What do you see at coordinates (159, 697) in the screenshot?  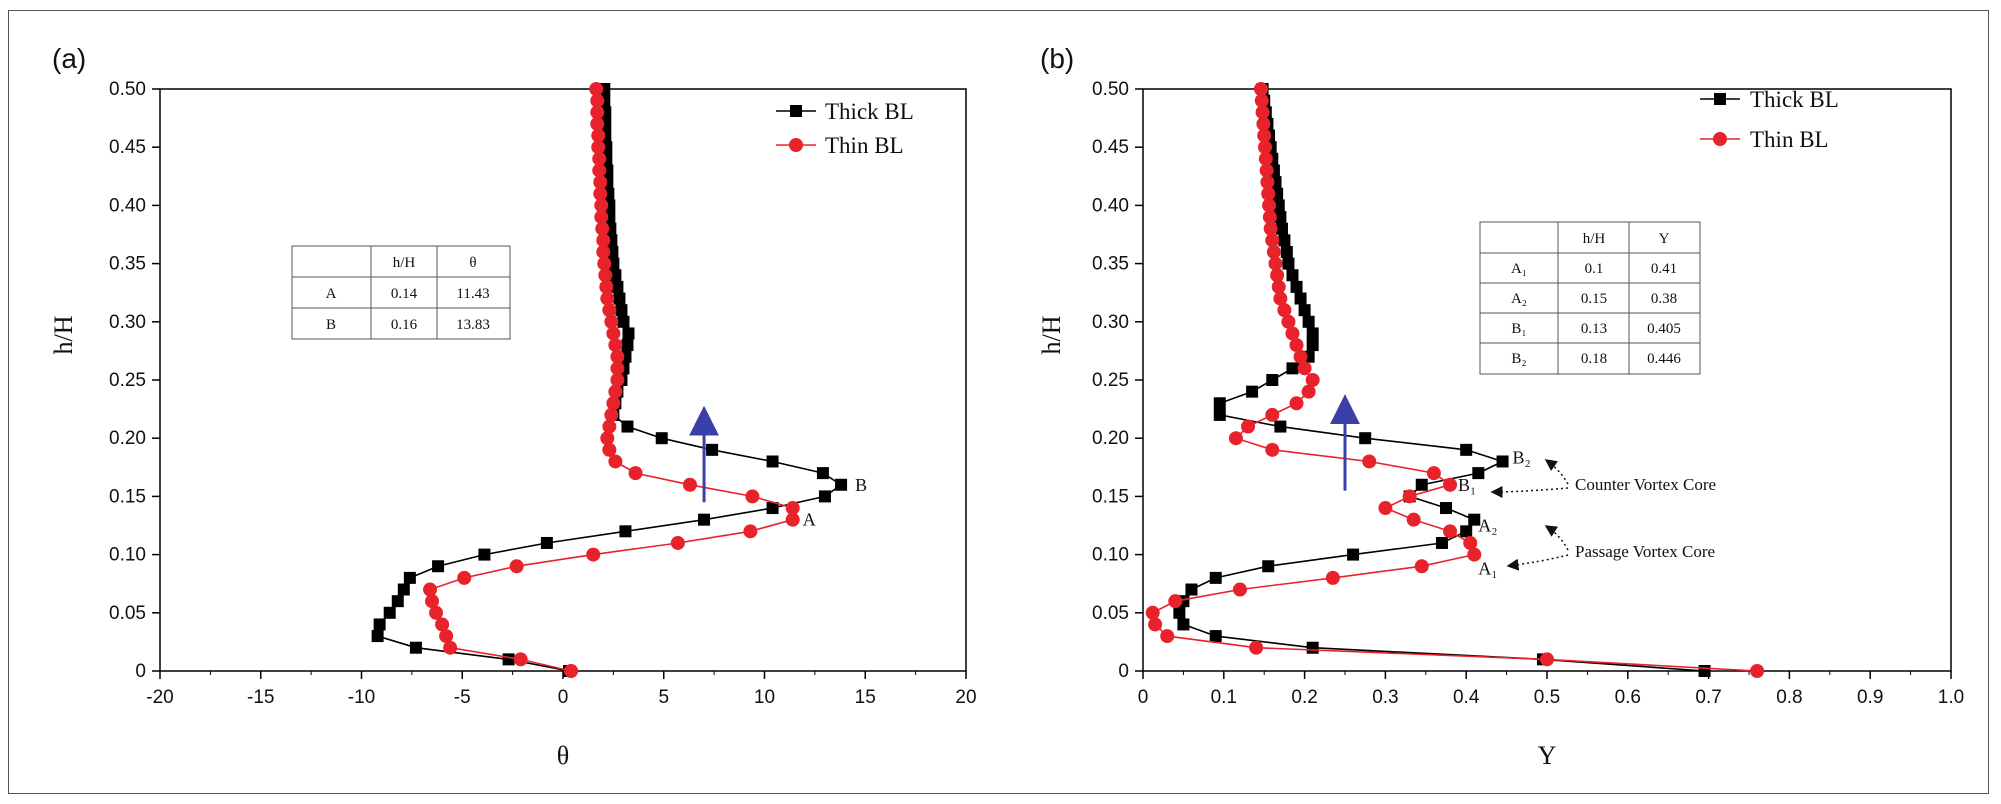 I see `x-tick-label: -20` at bounding box center [159, 697].